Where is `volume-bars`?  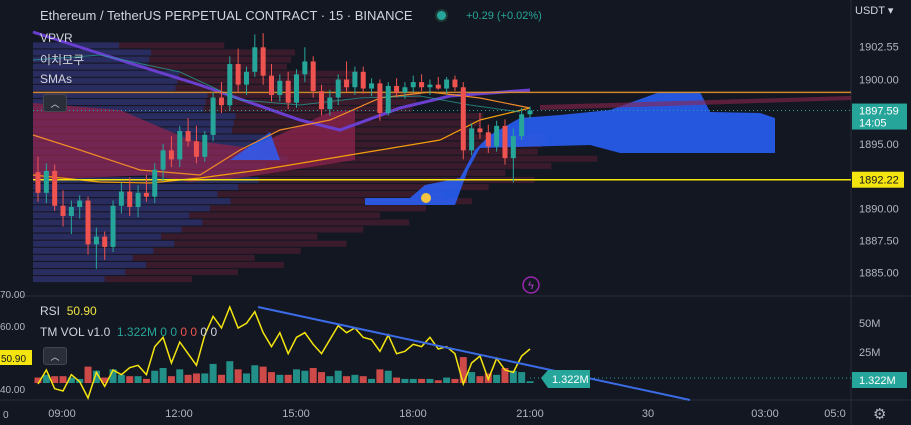
volume-bars is located at coordinates (284, 370).